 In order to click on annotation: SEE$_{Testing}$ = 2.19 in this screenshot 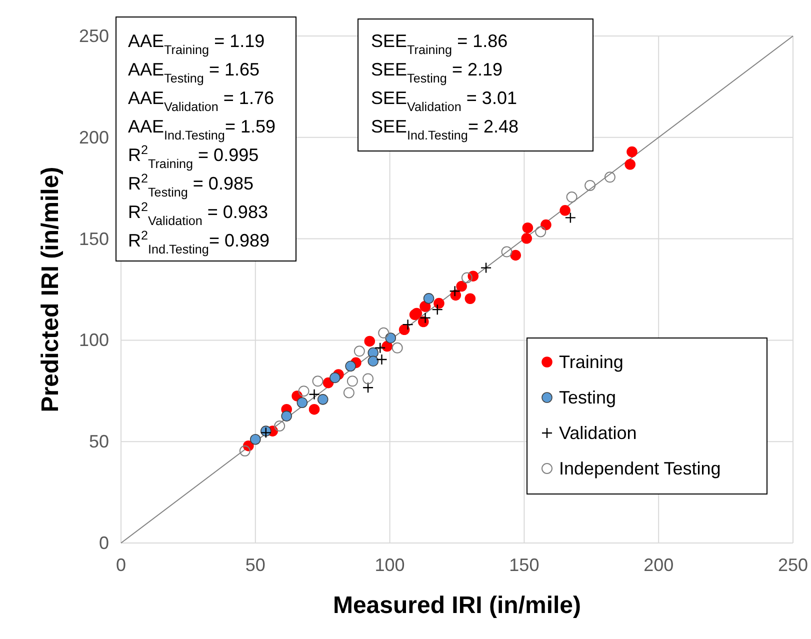, I will do `click(436, 73)`.